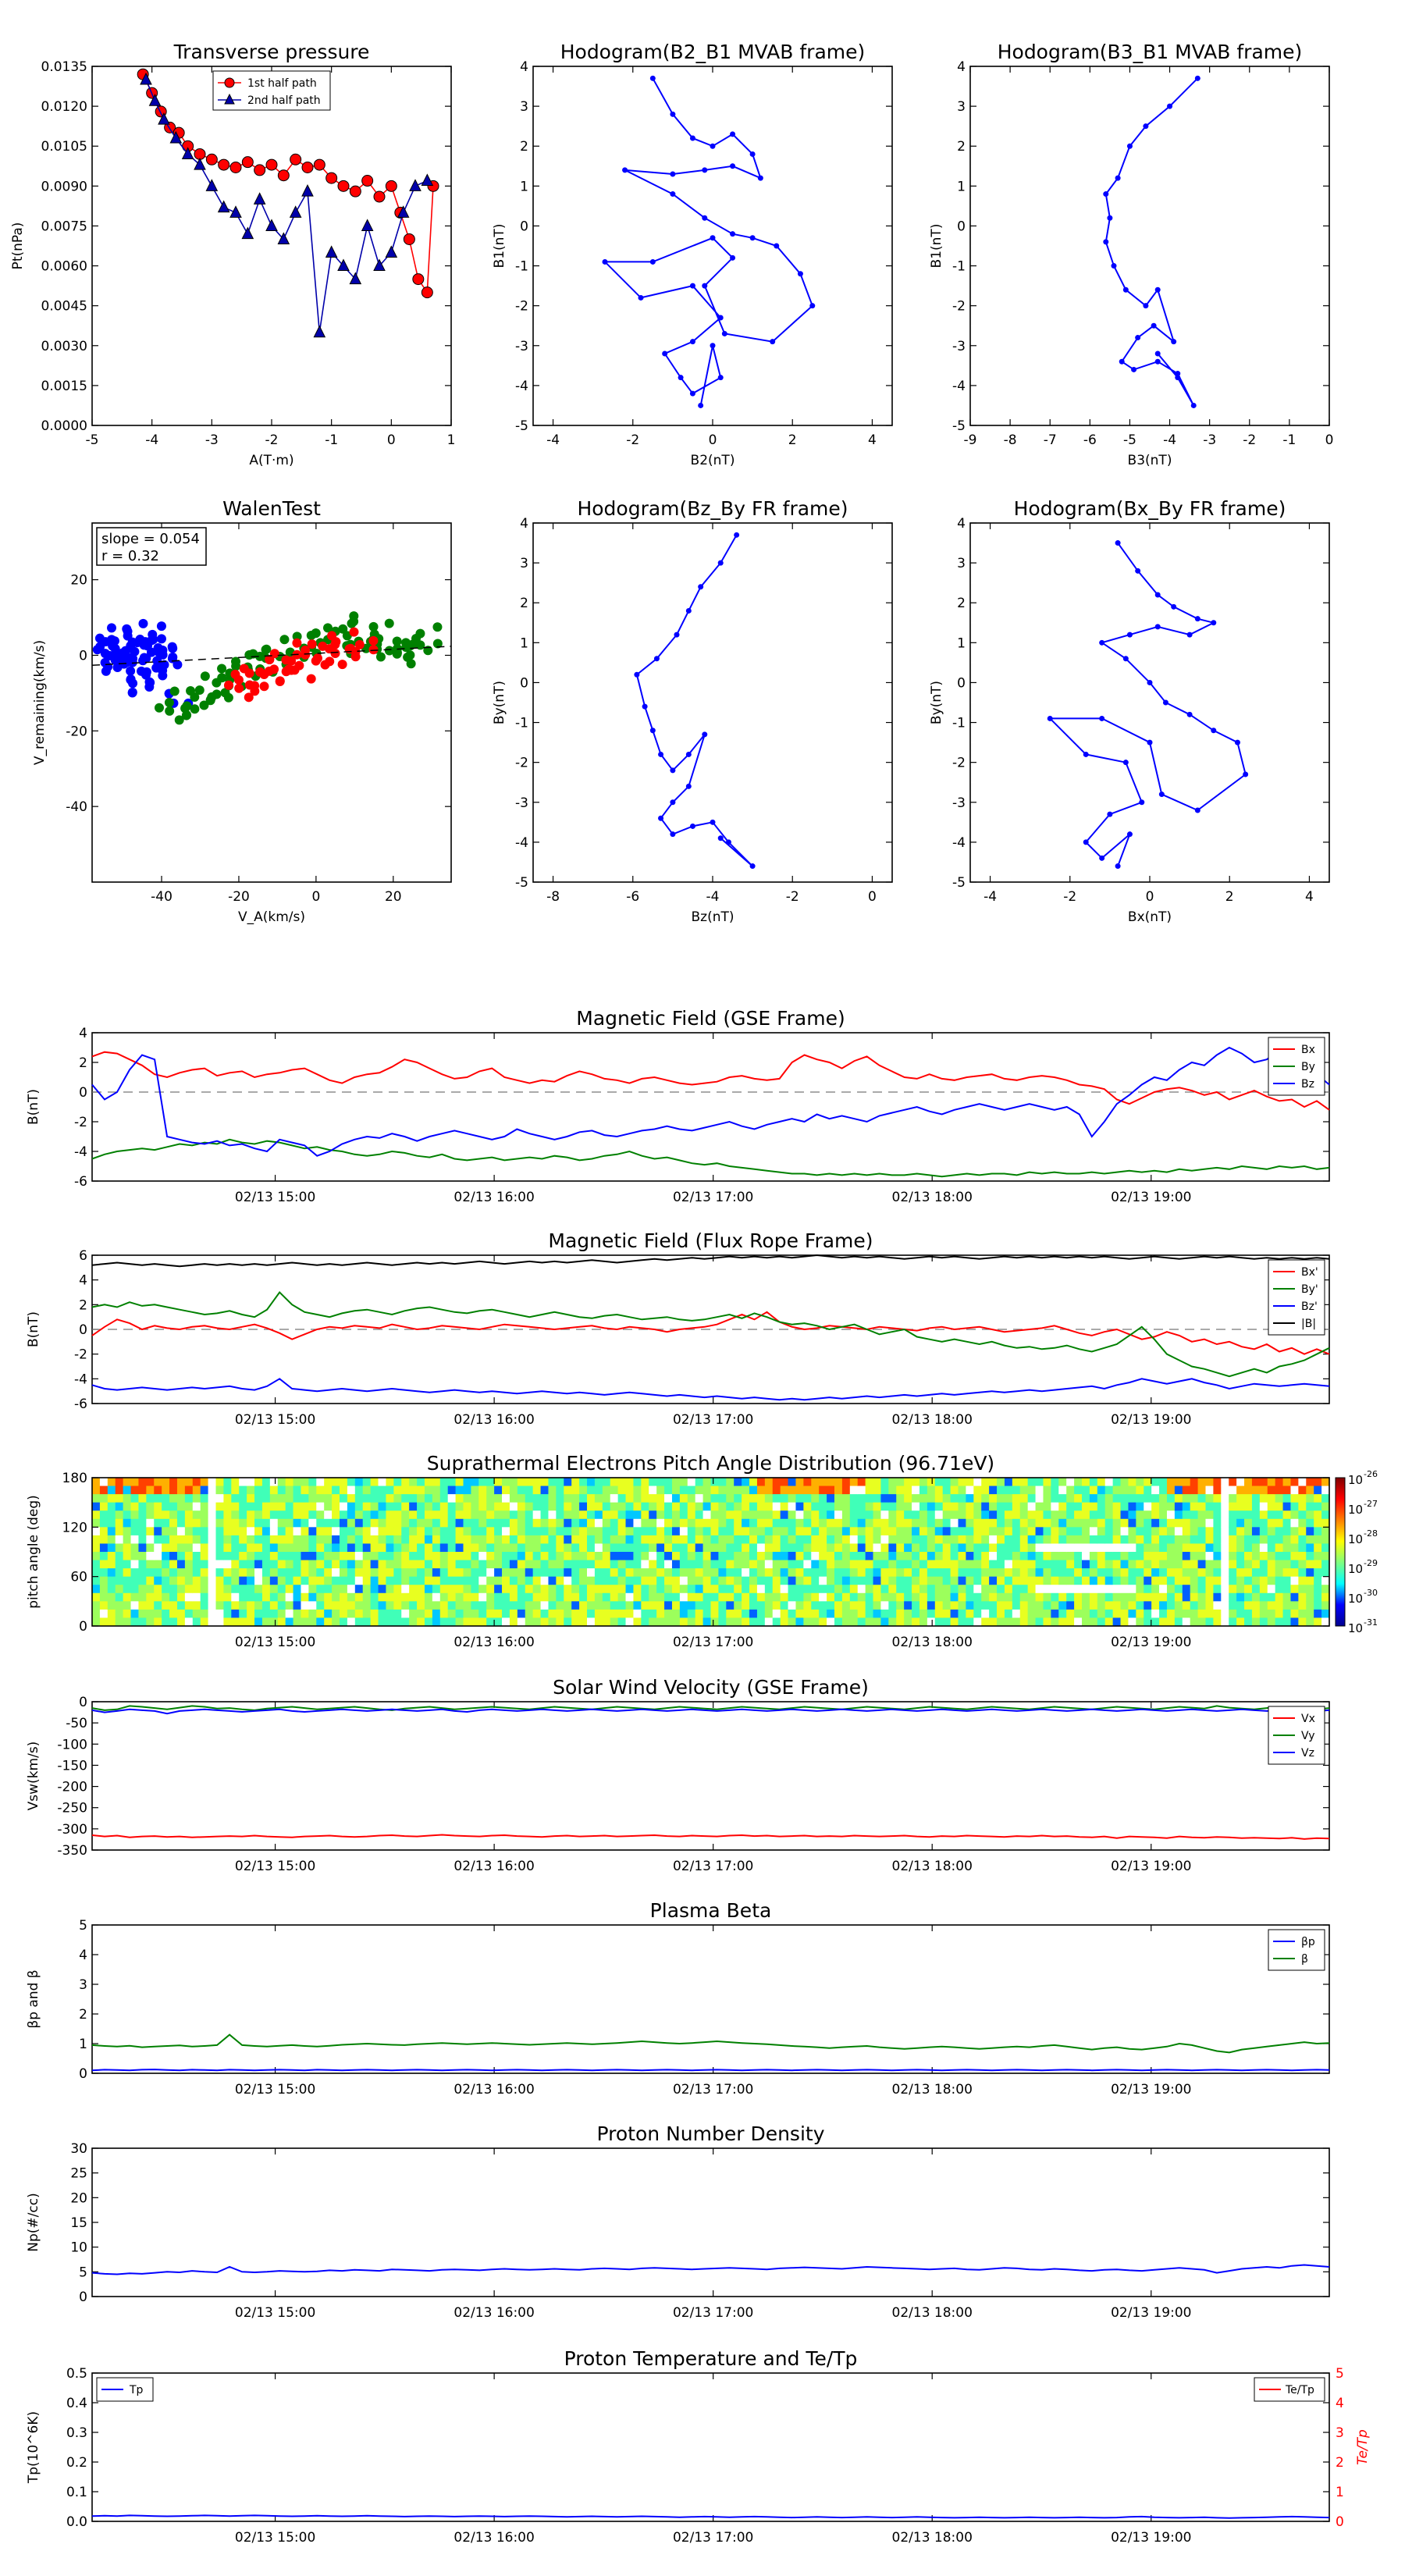  Describe the element at coordinates (418, 279) in the screenshot. I see `pressure-point-circle` at that location.